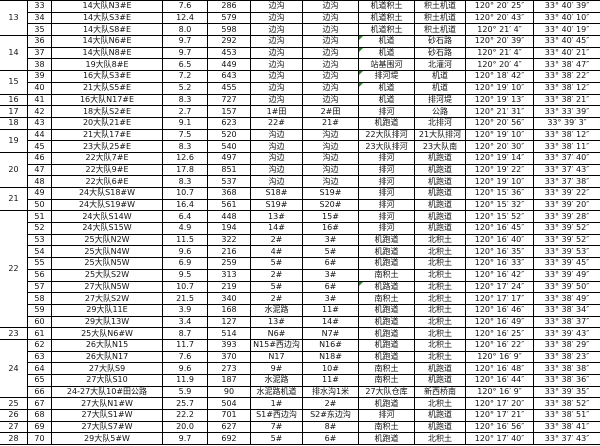 The image size is (600, 446). I want to click on longitude-cell: 120° 16′ 33″, so click(499, 263).